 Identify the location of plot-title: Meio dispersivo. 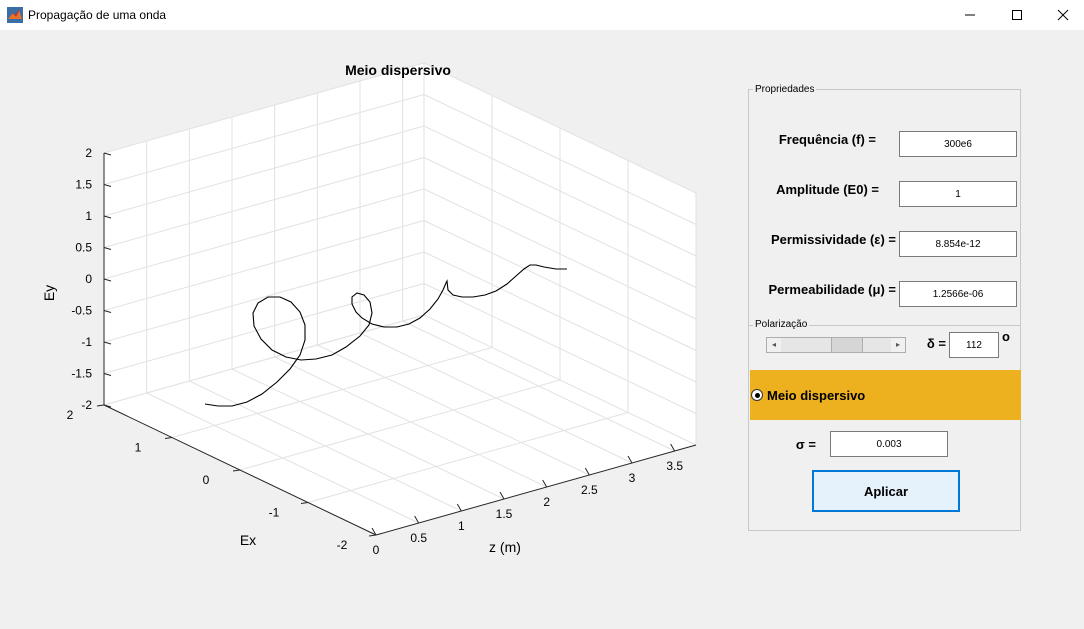
(398, 70).